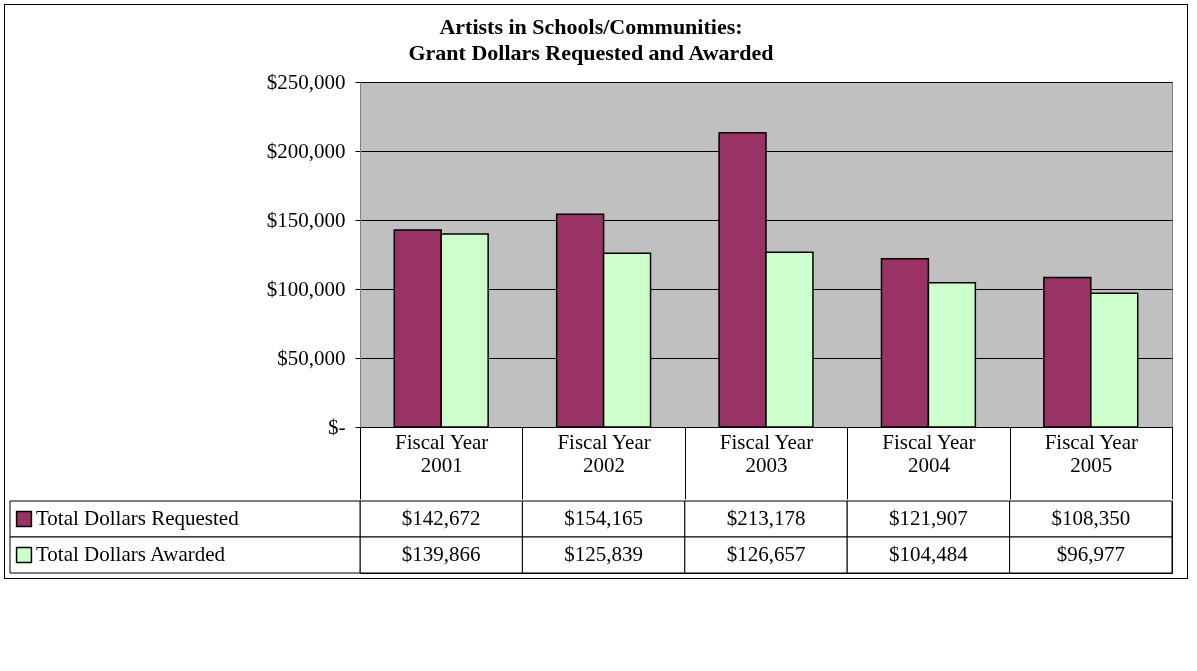 The width and height of the screenshot is (1197, 671). What do you see at coordinates (442, 453) in the screenshot?
I see `x-tick-label: Fiscal Year 2001` at bounding box center [442, 453].